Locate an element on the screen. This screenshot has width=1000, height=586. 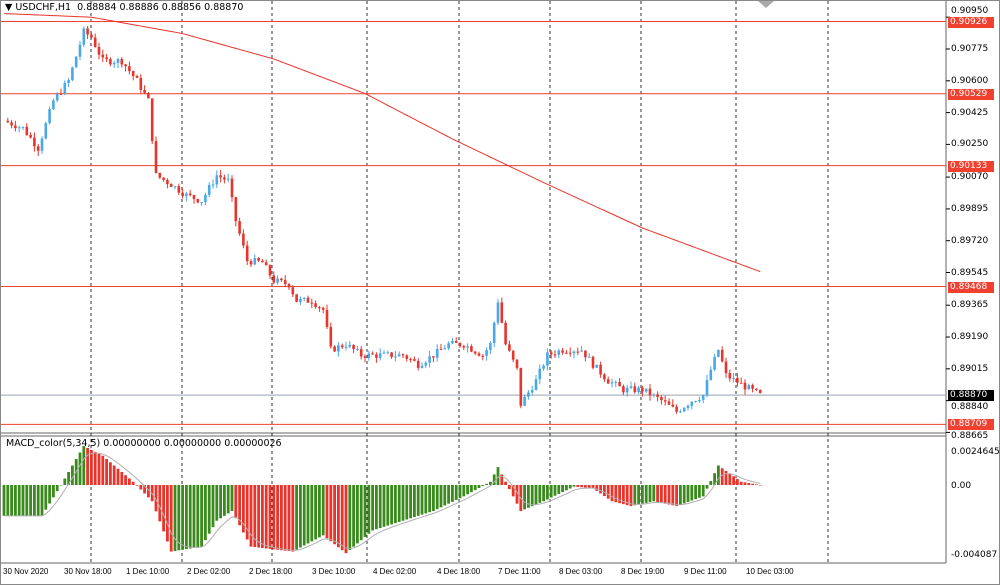
collapse-triangle-icon: ▼ is located at coordinates (9, 7).